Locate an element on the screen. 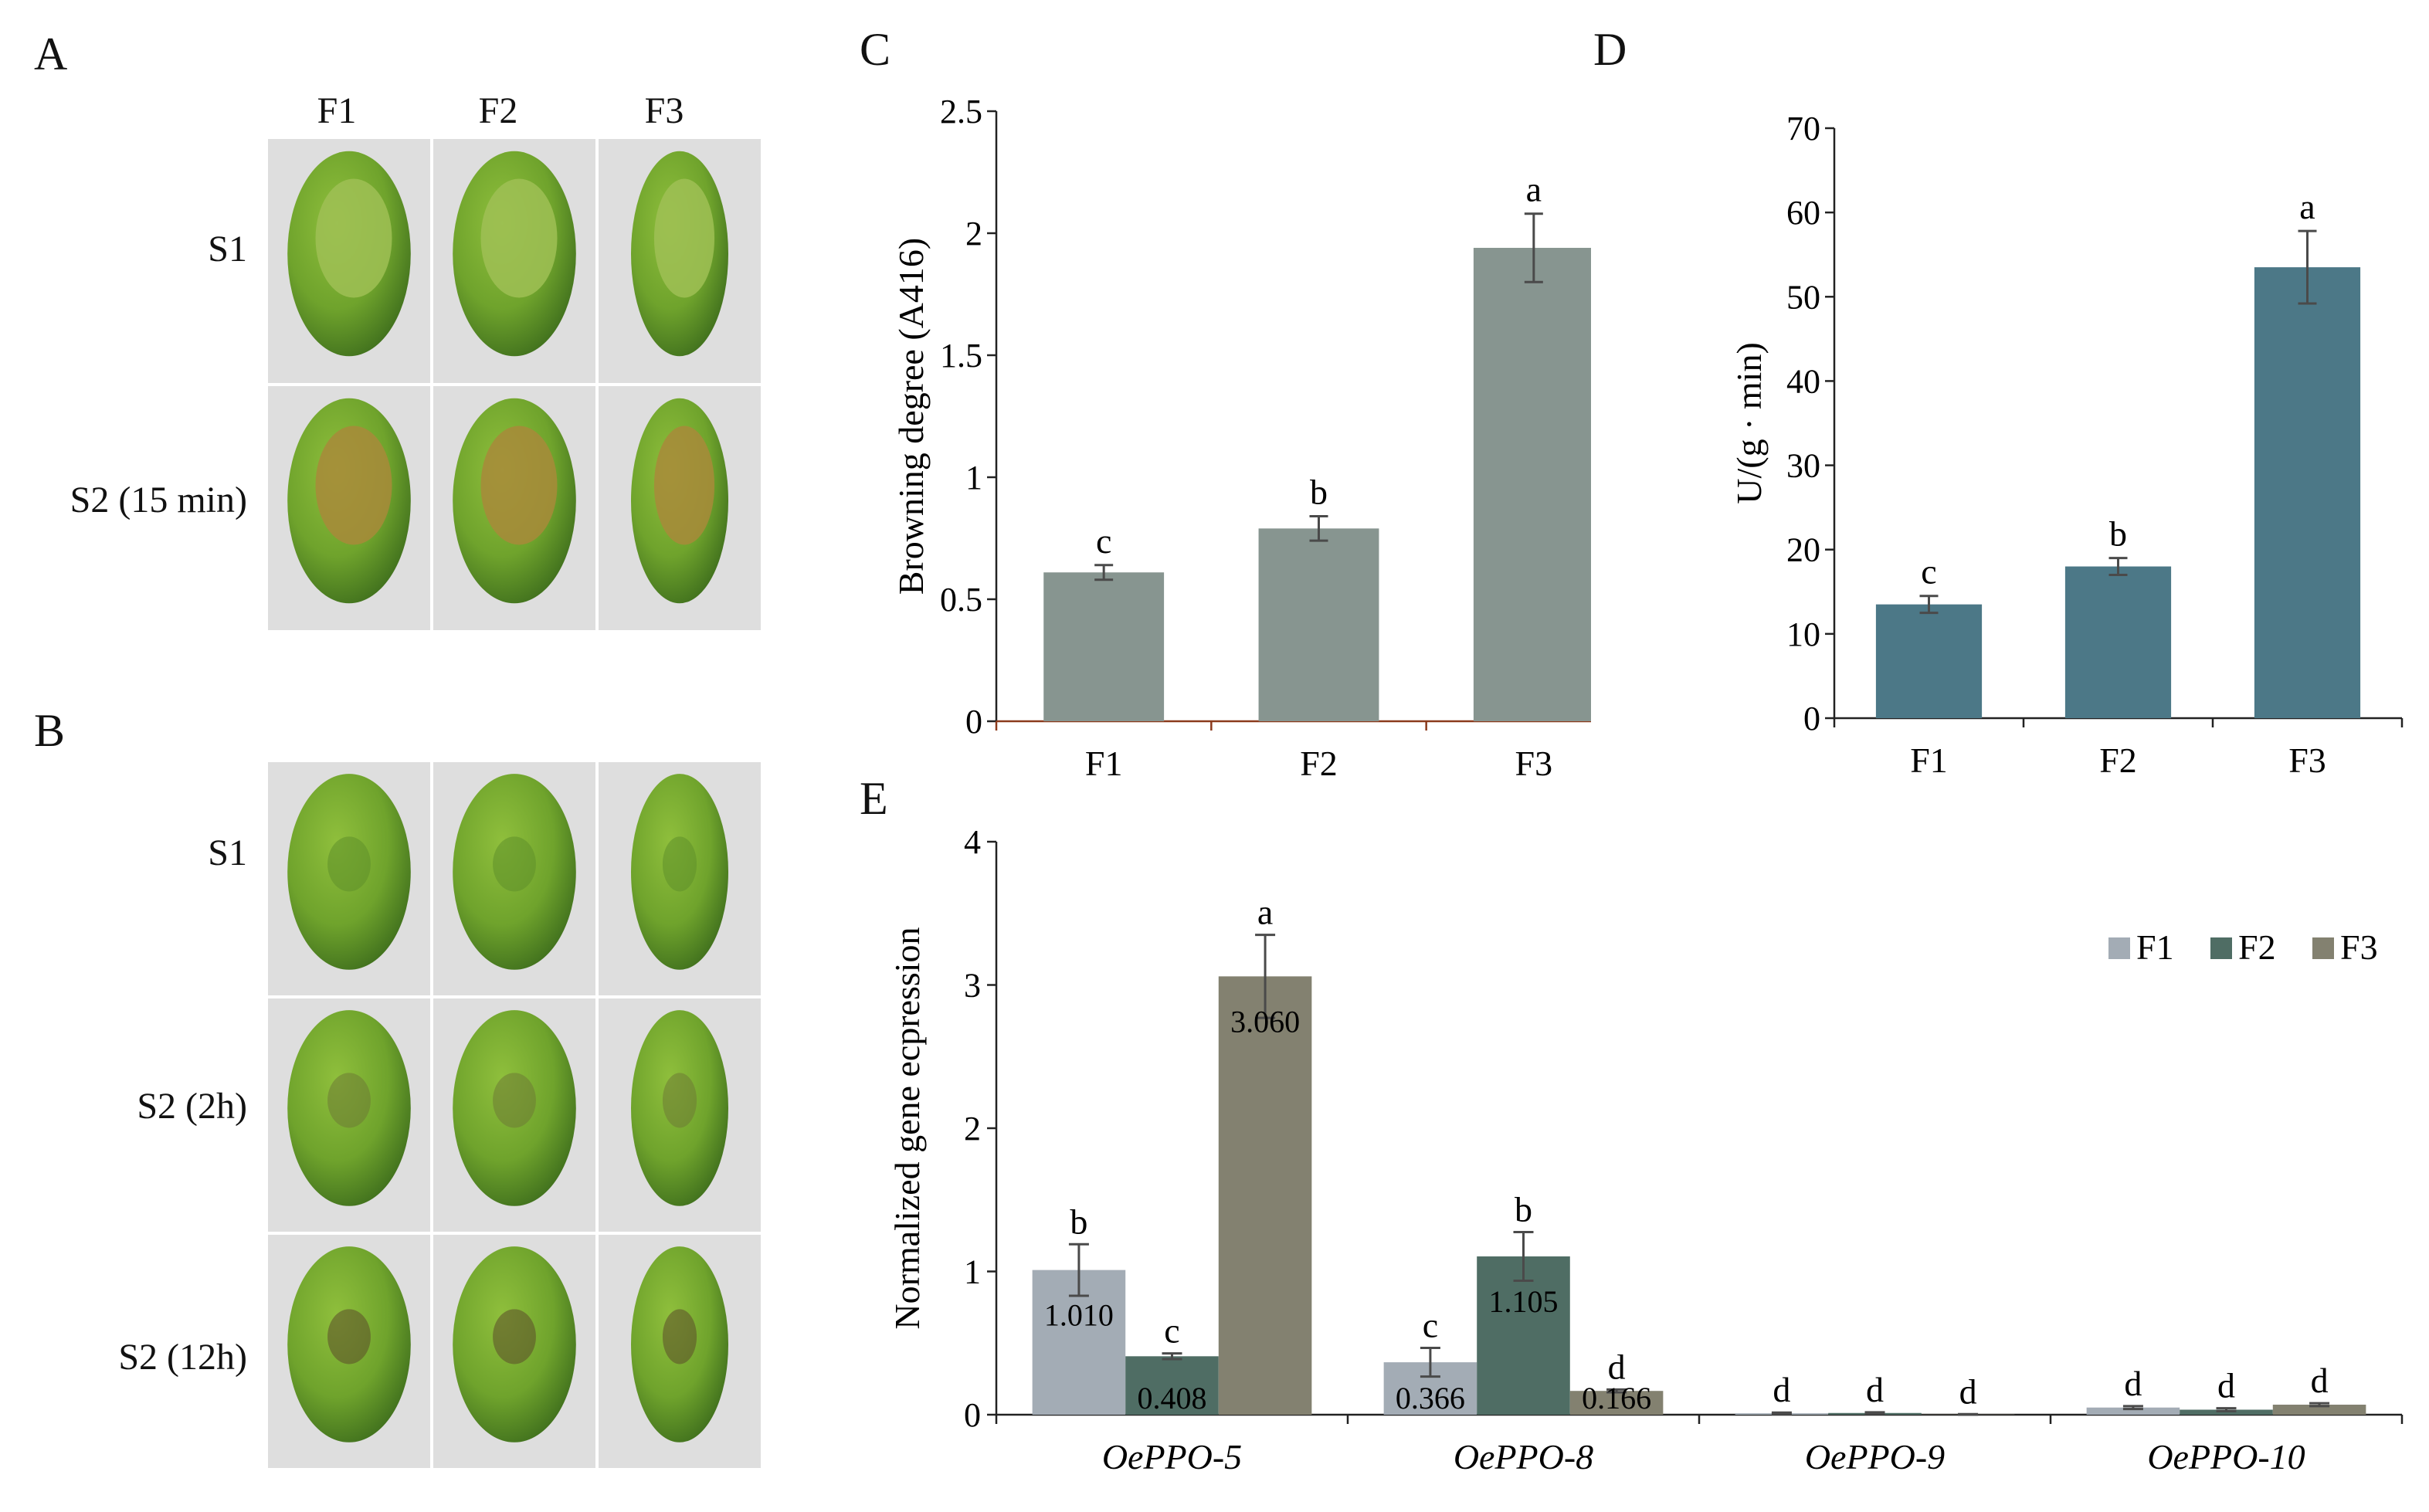 The height and width of the screenshot is (1512, 2429). chart-e-legend-swatch-f2 is located at coordinates (2221, 948).